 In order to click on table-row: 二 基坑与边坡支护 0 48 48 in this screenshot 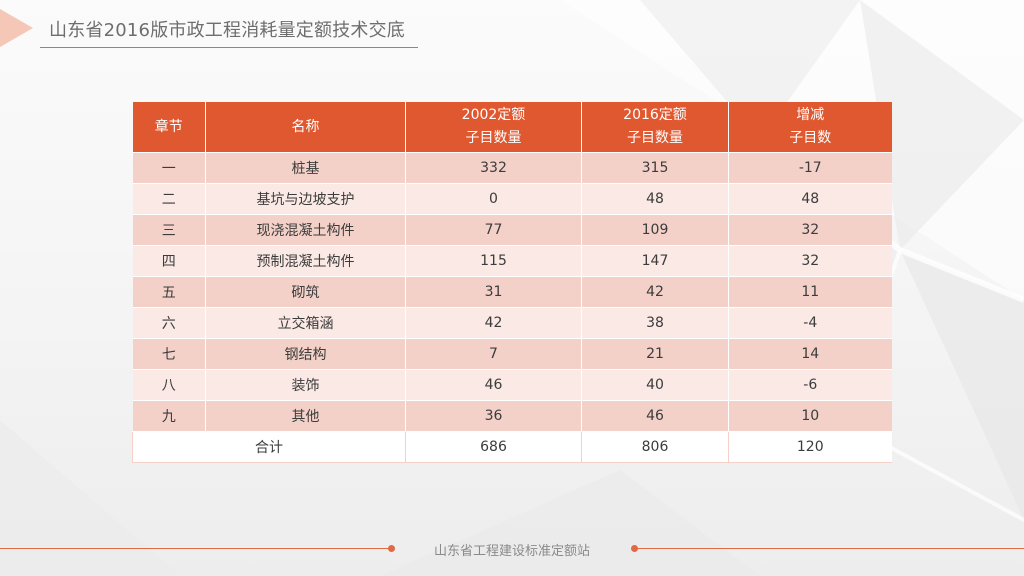, I will do `click(512, 199)`.